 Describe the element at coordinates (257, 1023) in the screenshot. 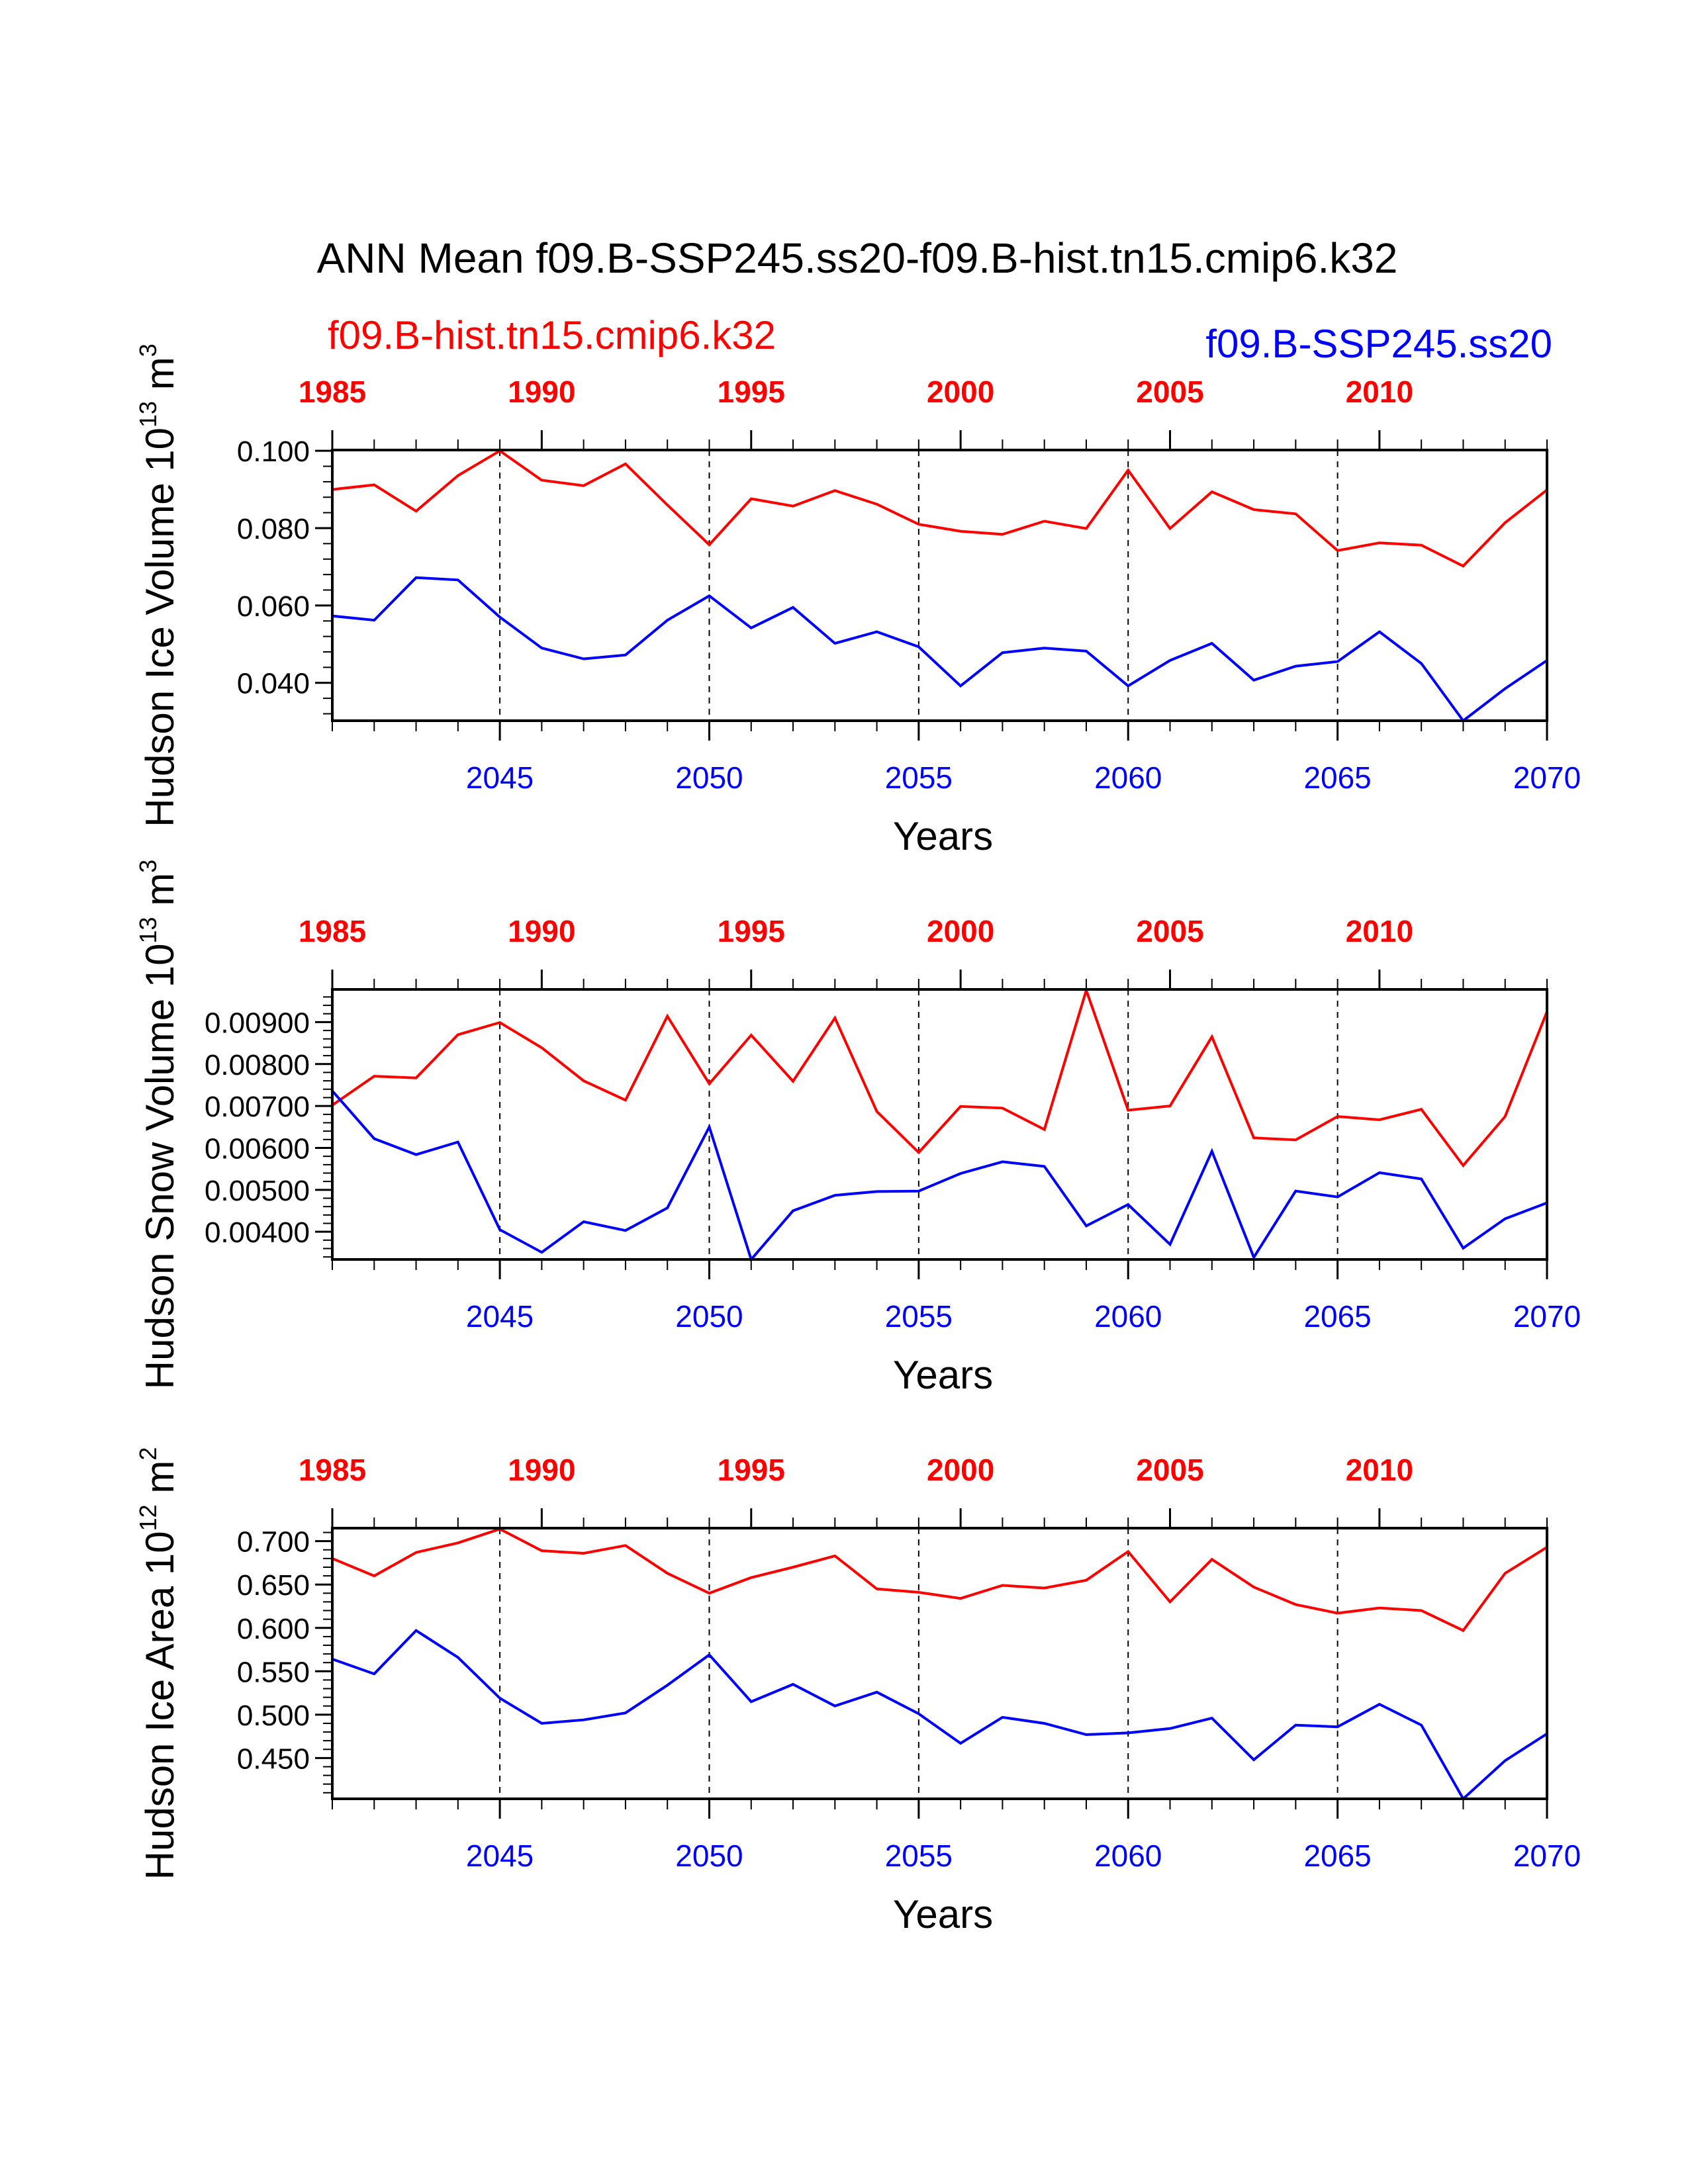

I see `y-tick-label: 0.00900` at that location.